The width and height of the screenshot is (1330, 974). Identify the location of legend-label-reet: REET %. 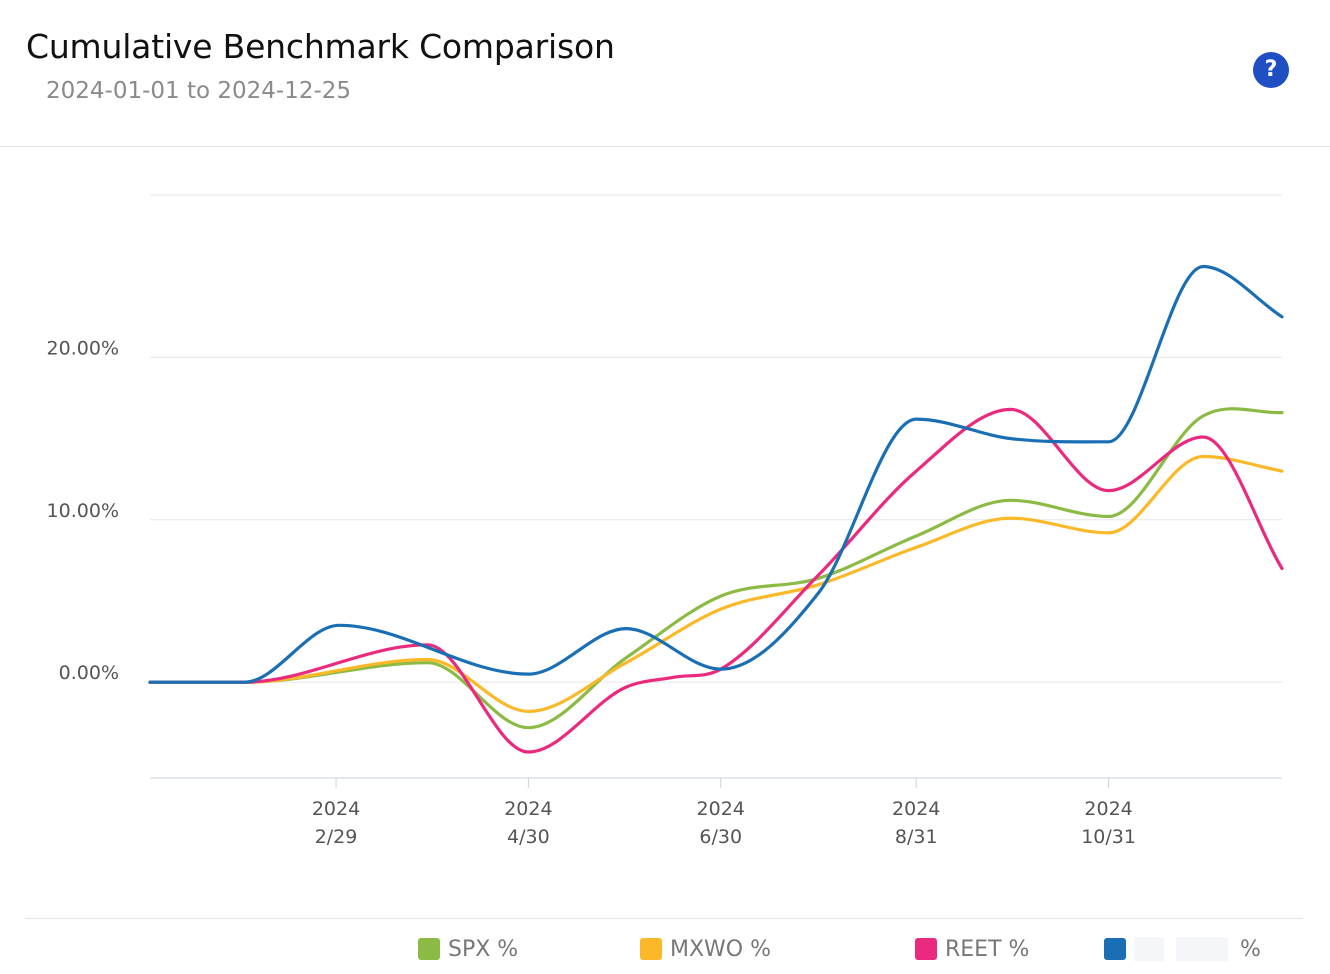
(987, 949).